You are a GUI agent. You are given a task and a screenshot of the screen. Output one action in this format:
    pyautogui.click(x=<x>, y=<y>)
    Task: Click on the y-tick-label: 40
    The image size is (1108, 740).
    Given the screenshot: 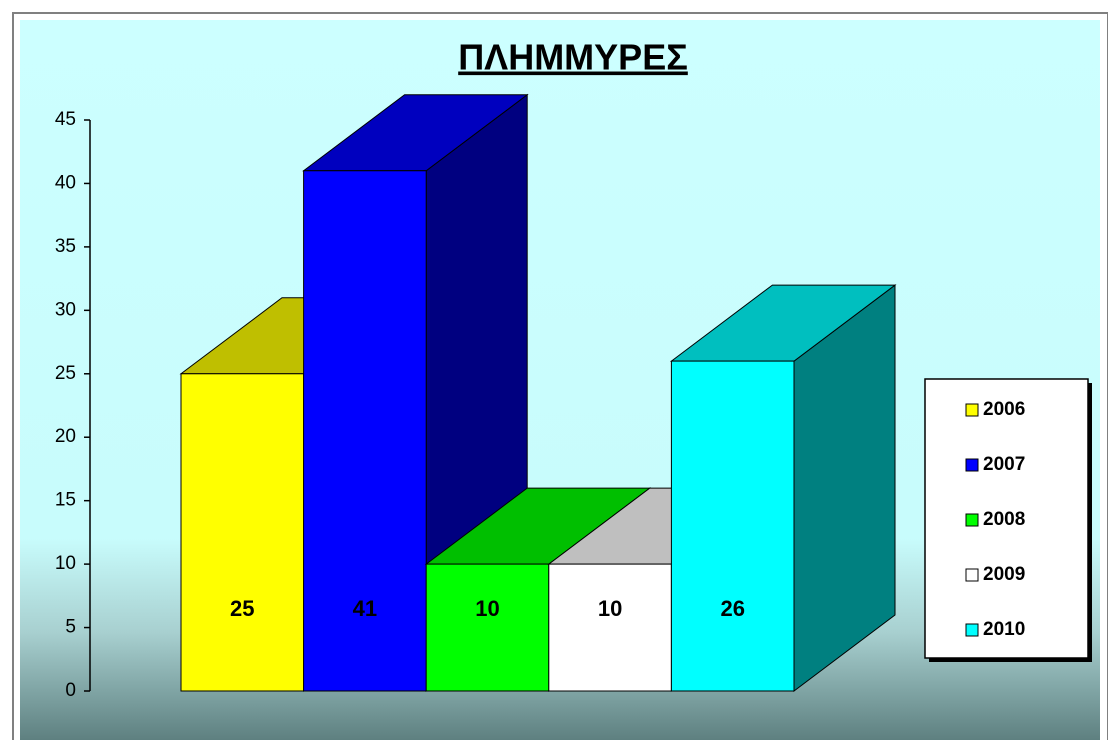 What is the action you would take?
    pyautogui.click(x=65, y=182)
    